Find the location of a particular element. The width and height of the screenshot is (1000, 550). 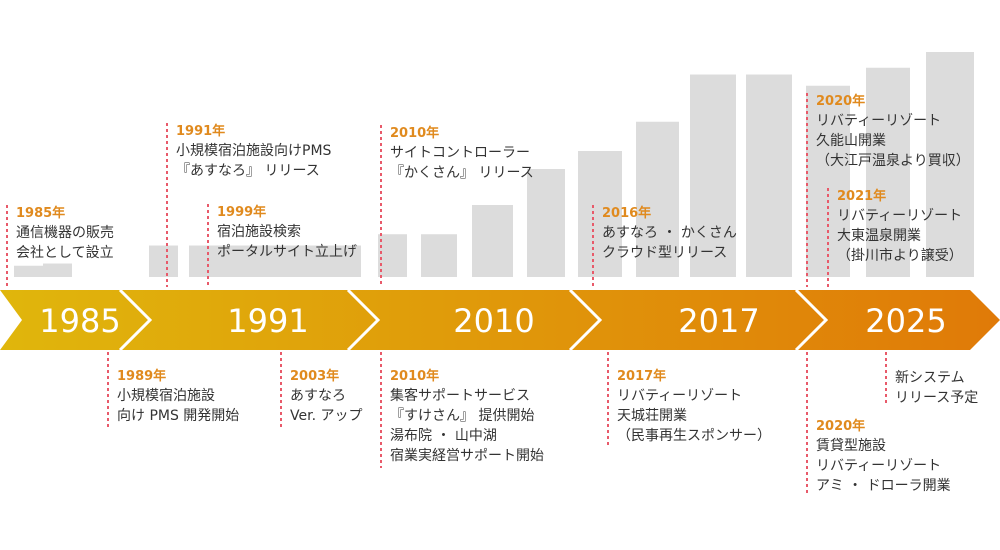

timeline-event: 2020年リバティーリゾート 久能山開業 （大江戸温泉より買収） is located at coordinates (893, 132).